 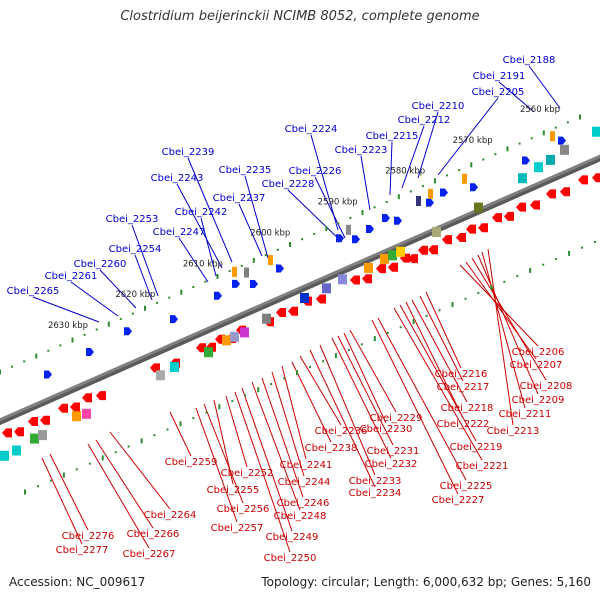 I want to click on gene-label-upper: Cbei_2205, so click(x=498, y=92).